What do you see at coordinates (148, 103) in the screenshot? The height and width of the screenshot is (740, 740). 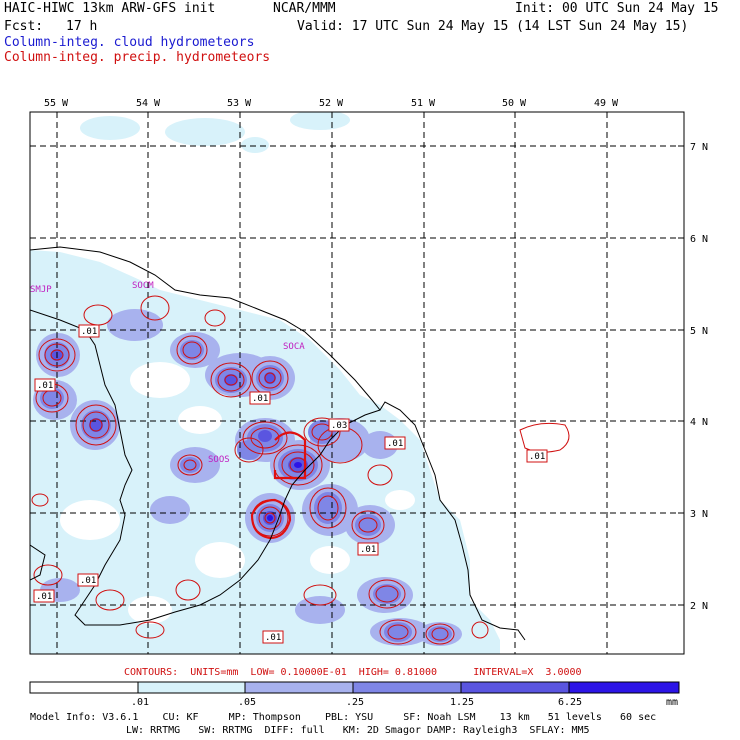 I see `lon-label: 54 W` at bounding box center [148, 103].